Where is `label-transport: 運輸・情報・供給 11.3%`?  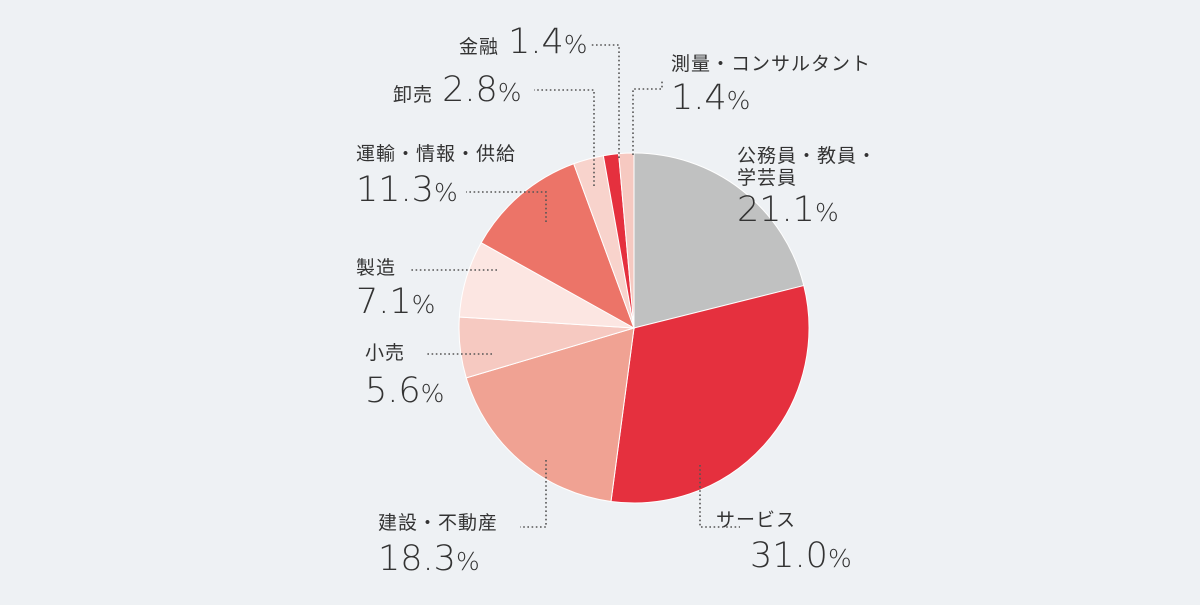 label-transport: 運輸・情報・供給 11.3% is located at coordinates (436, 176).